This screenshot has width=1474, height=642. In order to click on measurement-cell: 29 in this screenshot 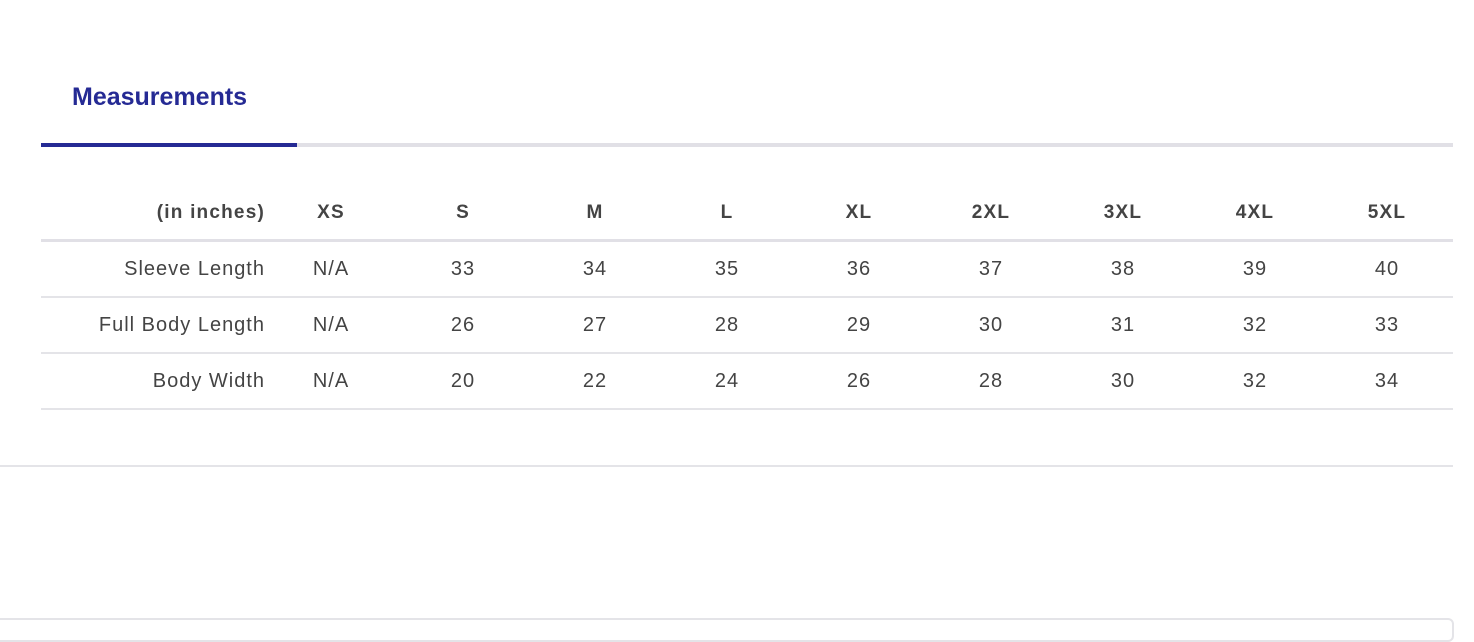, I will do `click(859, 325)`.